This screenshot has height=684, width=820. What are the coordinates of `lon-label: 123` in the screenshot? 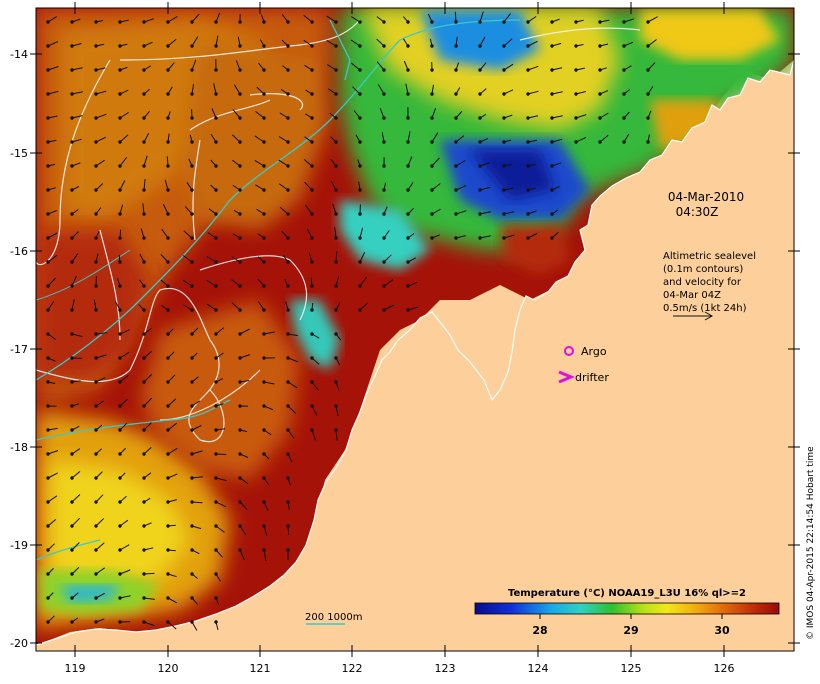 It's located at (445, 668).